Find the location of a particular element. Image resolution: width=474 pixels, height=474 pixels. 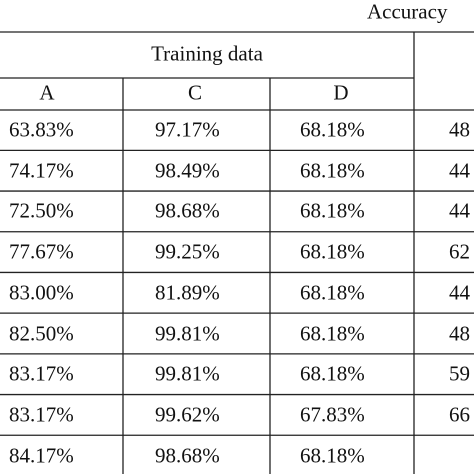

cell: 77.67% is located at coordinates (41, 251).